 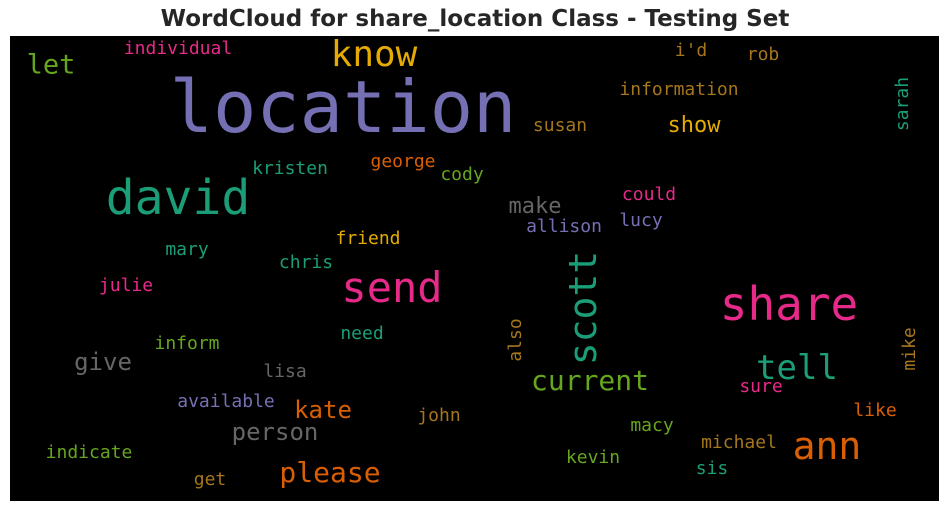 I want to click on word-please: please, so click(x=329, y=473).